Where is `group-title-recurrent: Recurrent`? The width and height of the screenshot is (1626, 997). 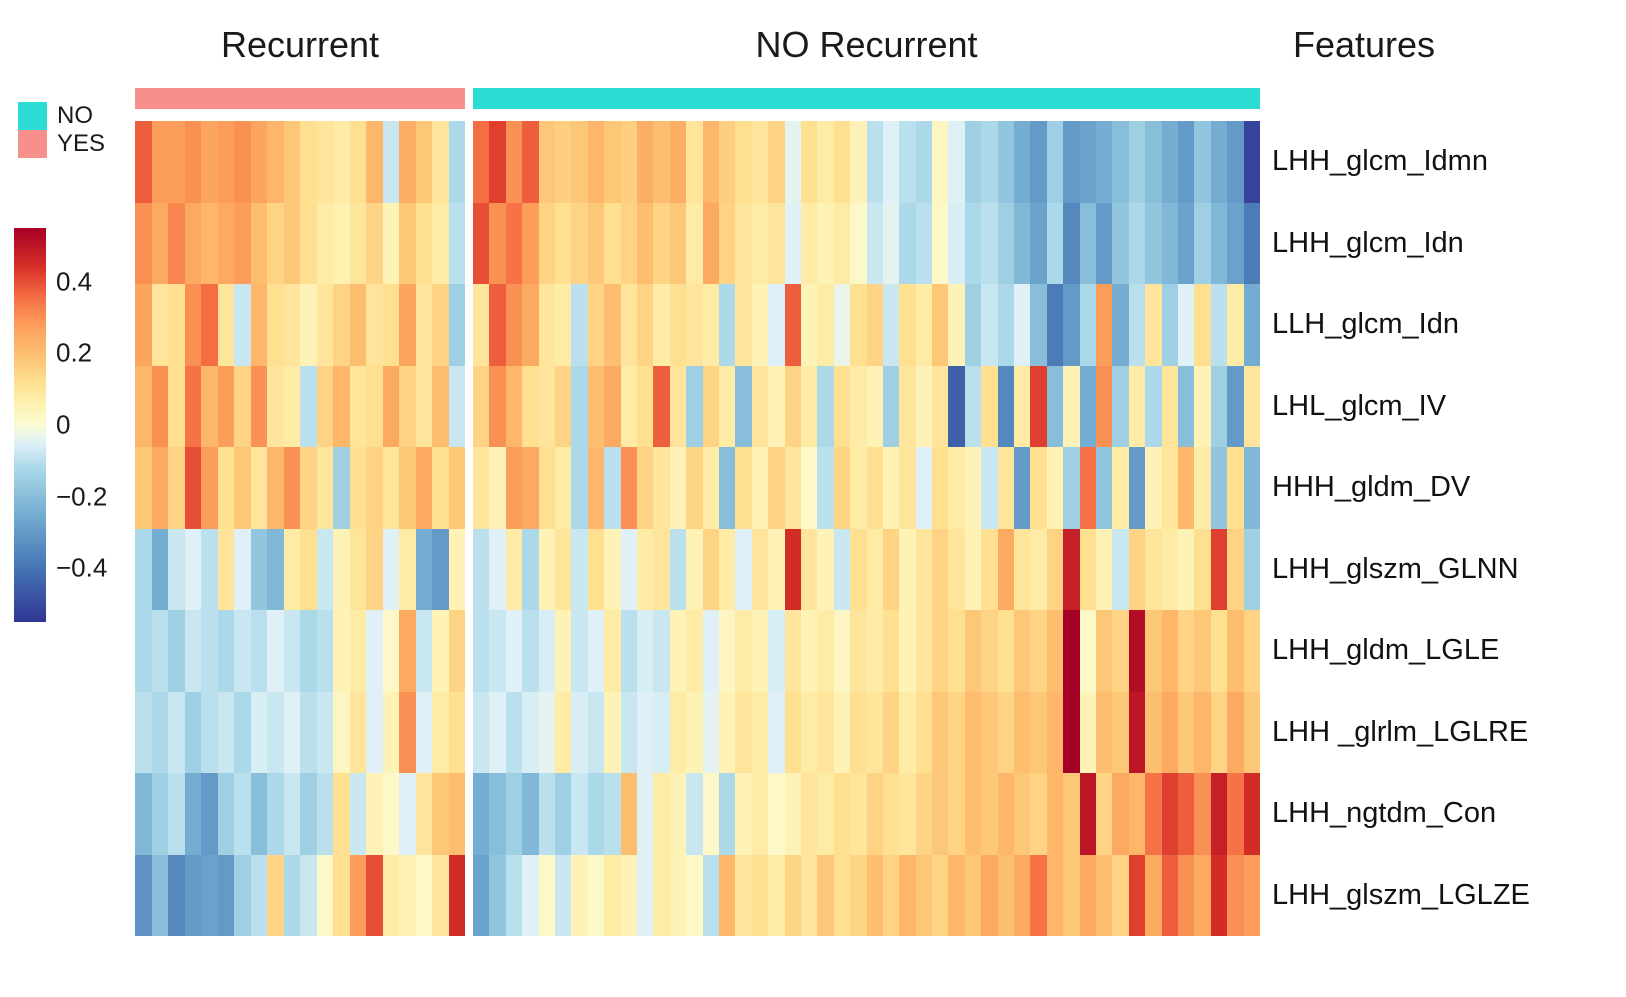 group-title-recurrent: Recurrent is located at coordinates (300, 44).